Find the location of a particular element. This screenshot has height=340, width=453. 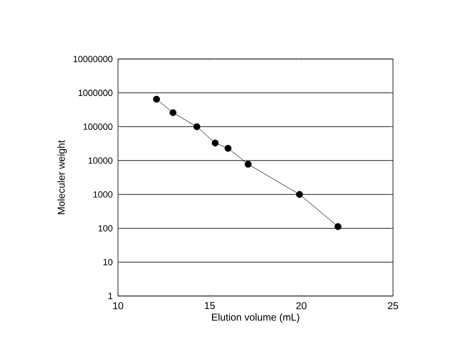

y-tick-label: 100000 is located at coordinates (98, 127).